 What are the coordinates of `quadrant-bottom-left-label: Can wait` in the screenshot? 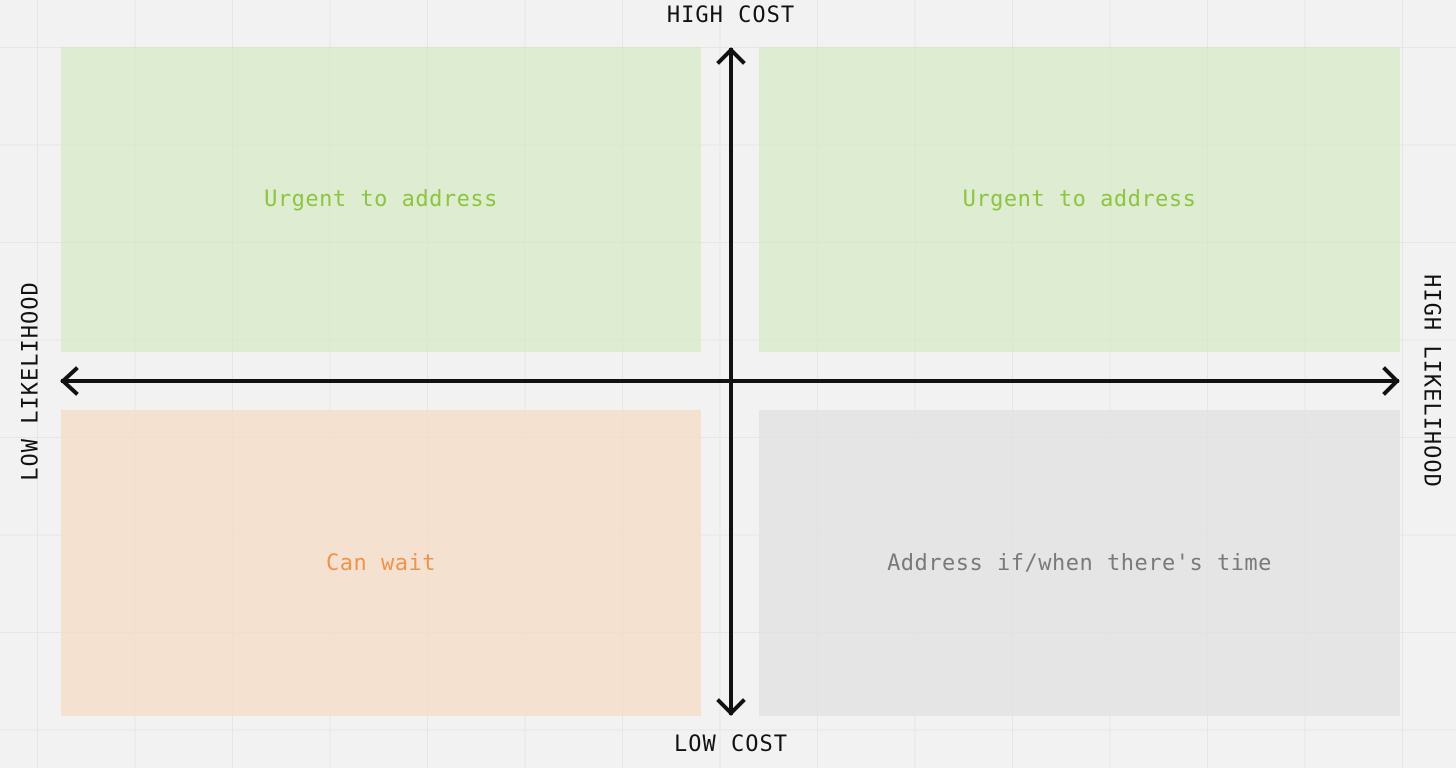 It's located at (381, 563).